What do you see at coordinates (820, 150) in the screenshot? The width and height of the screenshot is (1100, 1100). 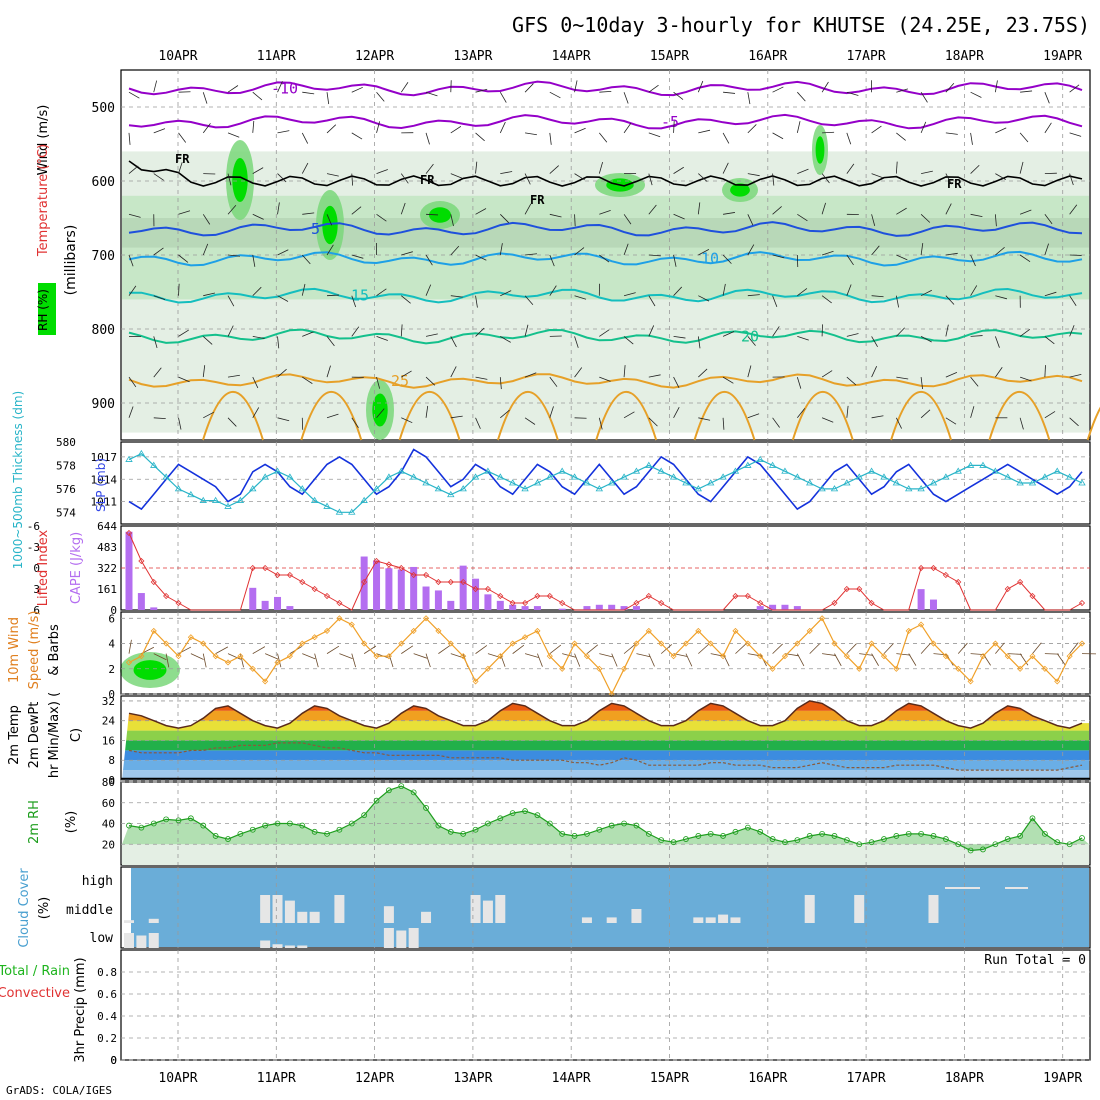 I see `rh-blob-core` at bounding box center [820, 150].